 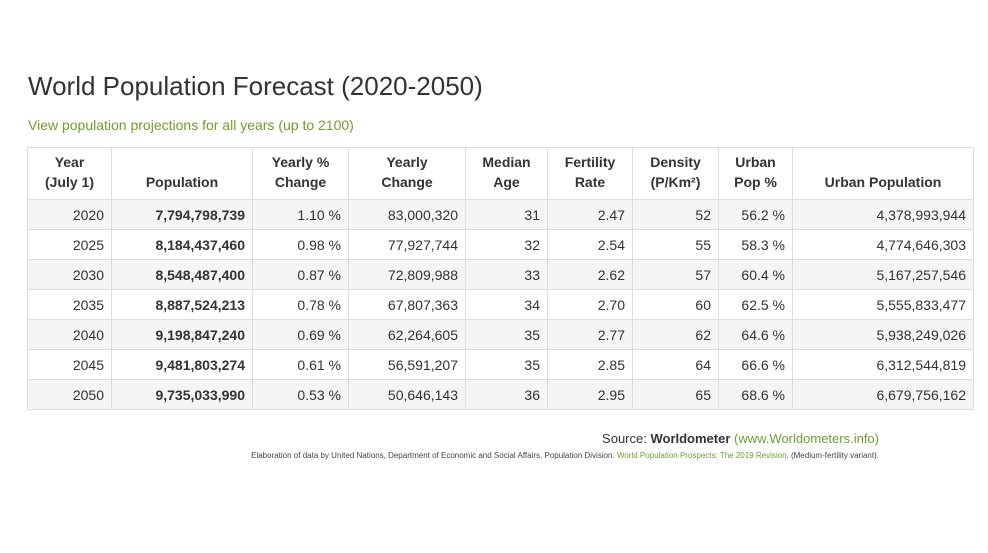 What do you see at coordinates (506, 244) in the screenshot?
I see `cell-median-age: 32` at bounding box center [506, 244].